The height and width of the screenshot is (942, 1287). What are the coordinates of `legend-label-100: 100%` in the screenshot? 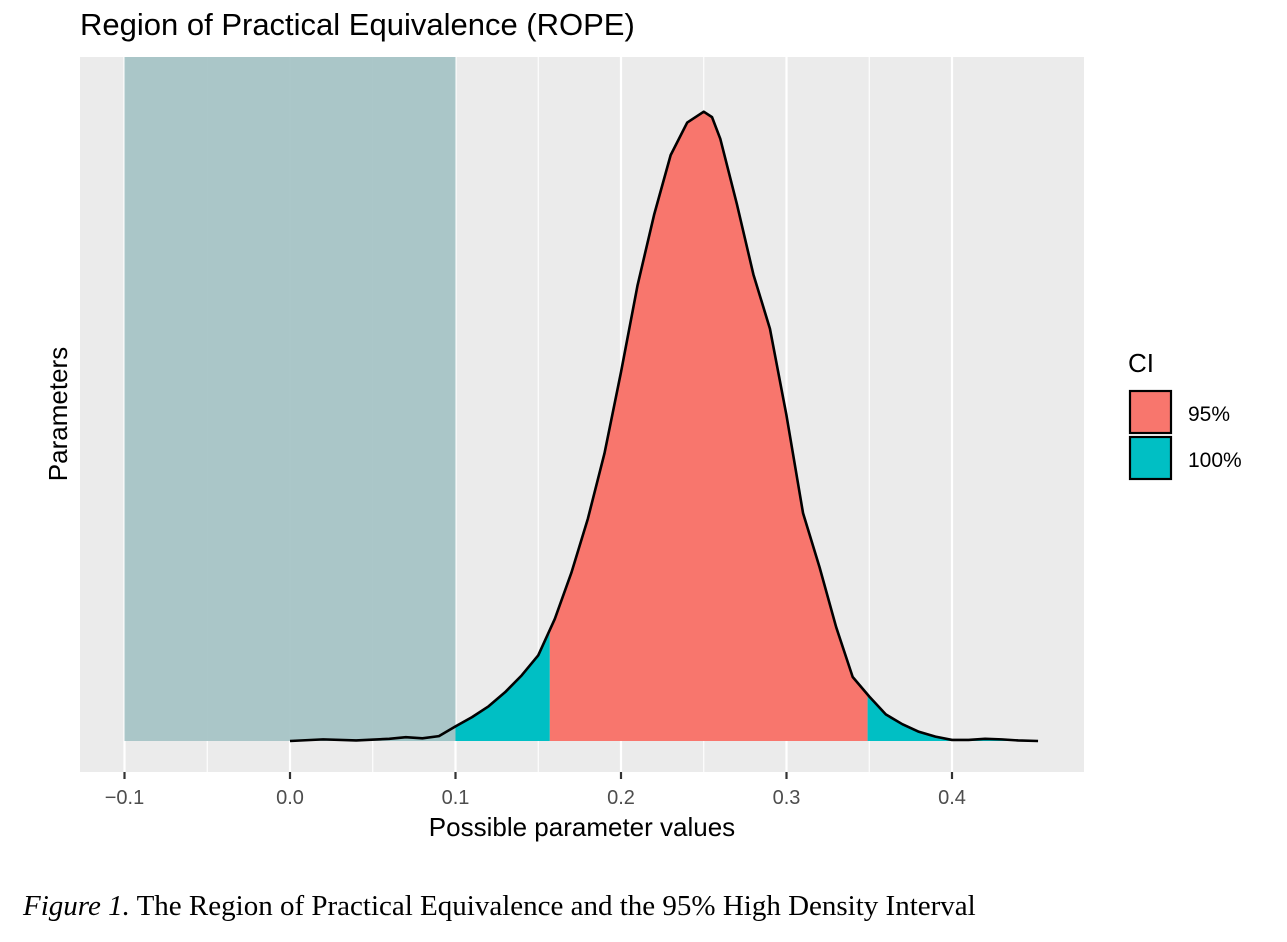 It's located at (1215, 460).